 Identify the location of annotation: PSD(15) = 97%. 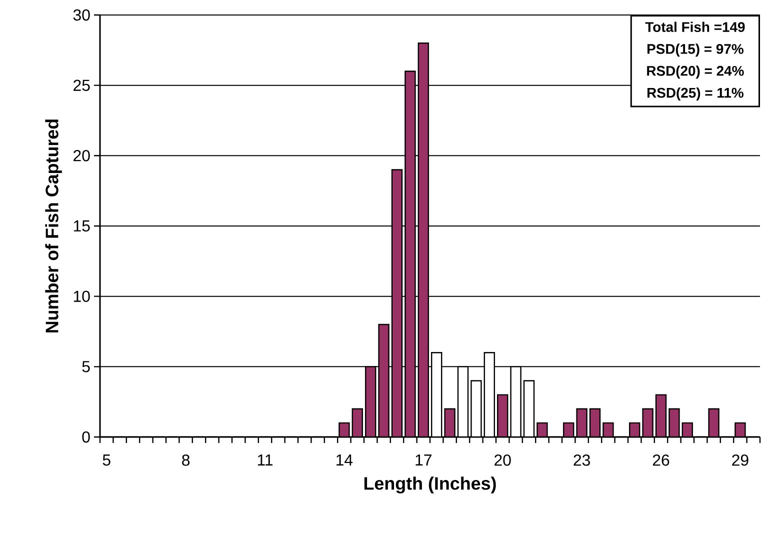
(695, 50).